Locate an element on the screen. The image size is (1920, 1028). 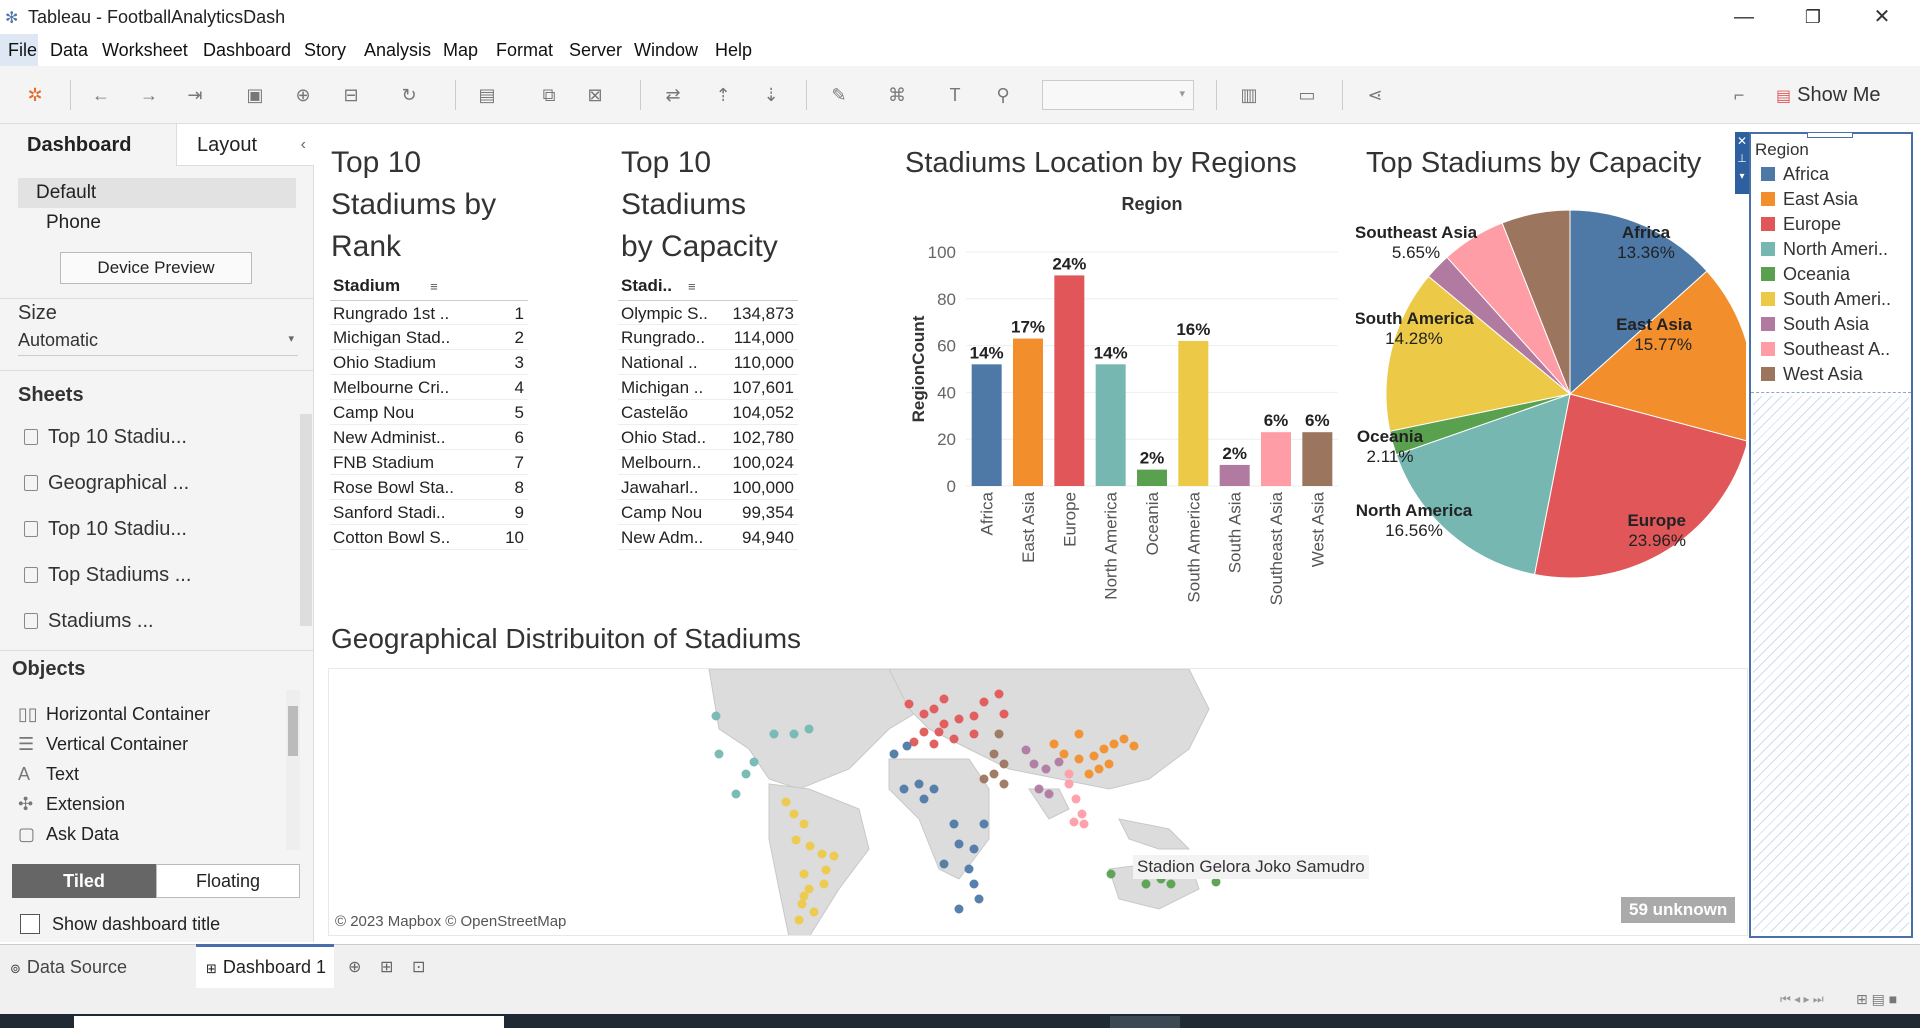
capacity-table-header: Stadi.. ≡ is located at coordinates (658, 285).